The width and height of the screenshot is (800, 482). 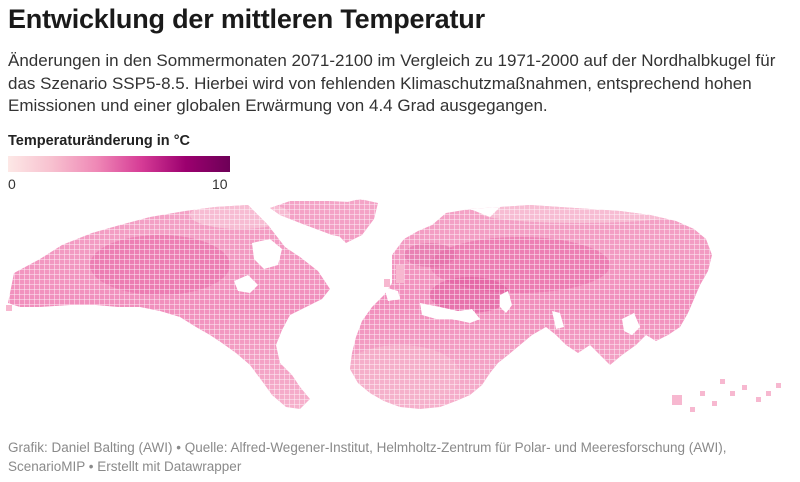 What do you see at coordinates (99, 141) in the screenshot?
I see `legend-title: Temperaturänderung in °C` at bounding box center [99, 141].